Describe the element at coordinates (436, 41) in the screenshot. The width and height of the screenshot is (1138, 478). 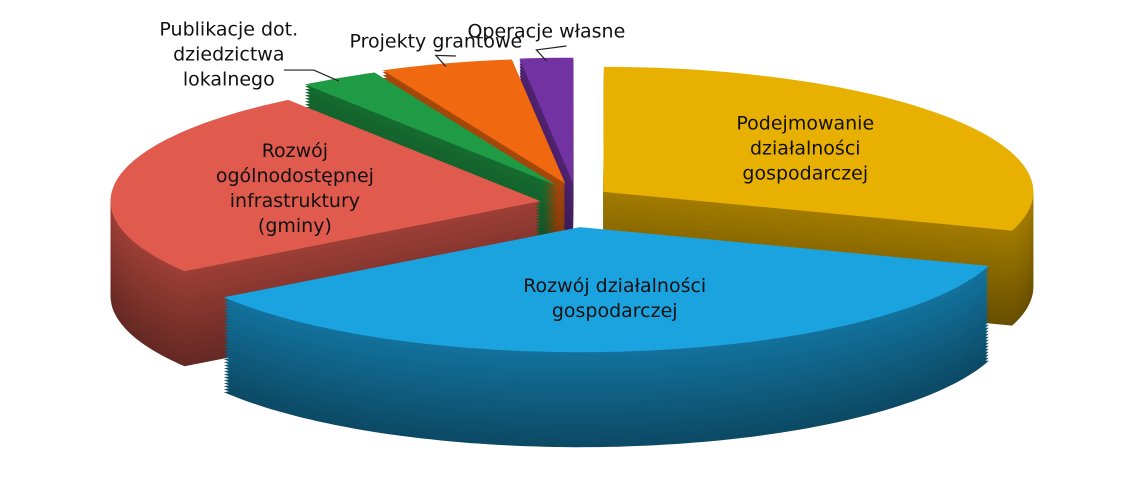
I see `slice-label: Projekty grantowe` at that location.